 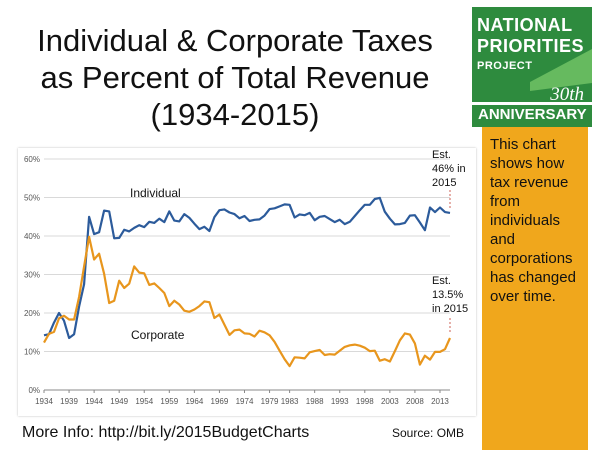 I want to click on x-tick-label: 2008, so click(x=415, y=401).